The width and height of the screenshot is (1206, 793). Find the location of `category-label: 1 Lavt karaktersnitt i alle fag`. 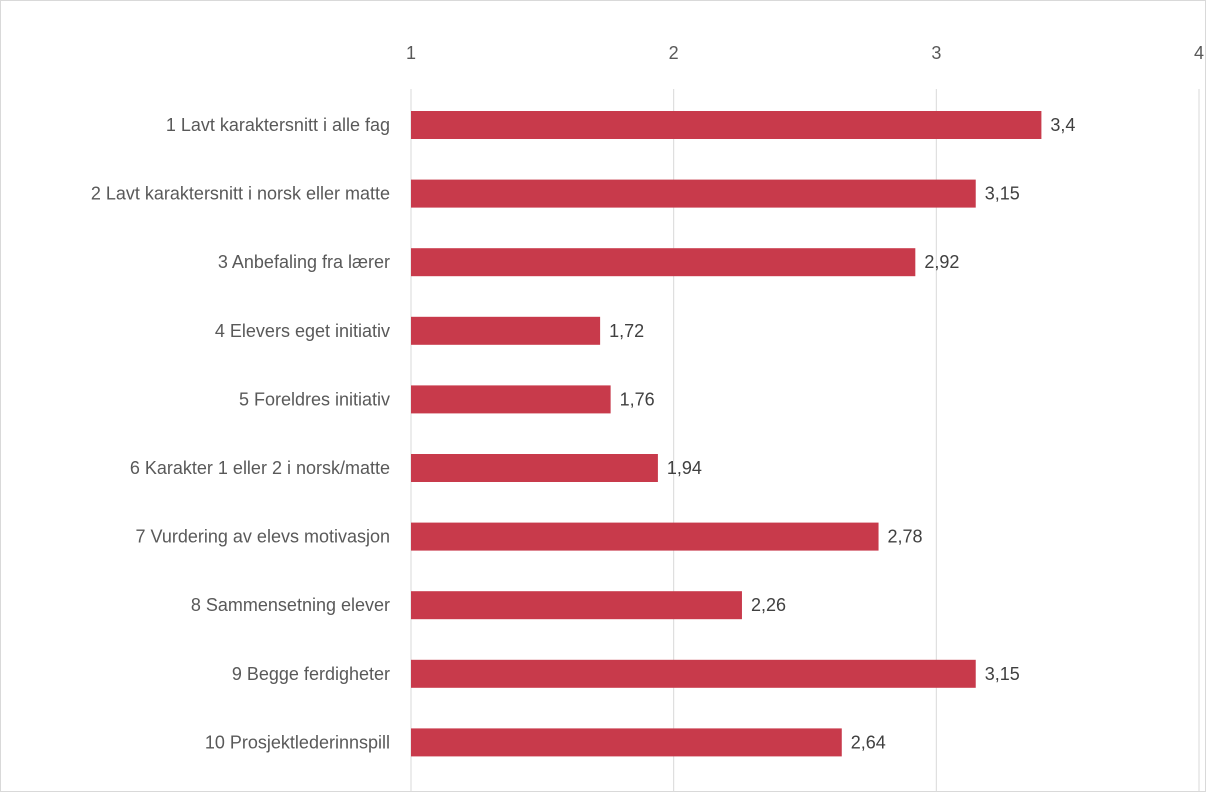

category-label: 1 Lavt karaktersnitt i alle fag is located at coordinates (278, 125).